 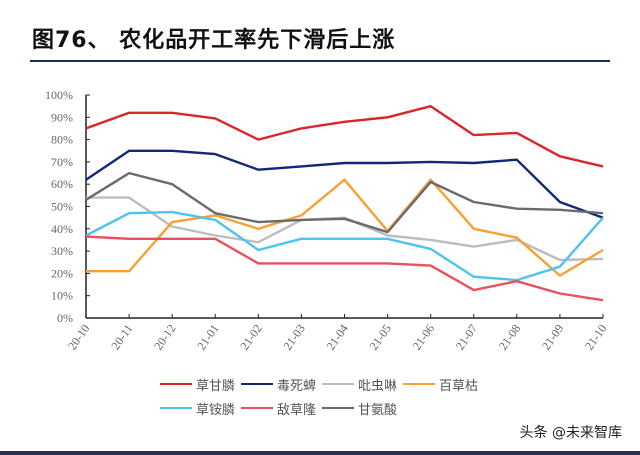 I want to click on y-tick-label: 90%, so click(x=62, y=117).